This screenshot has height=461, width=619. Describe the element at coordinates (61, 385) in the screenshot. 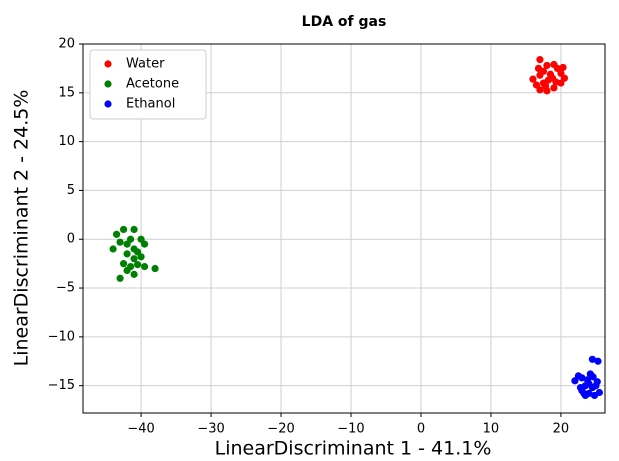

I see `y-tick-label: −15` at that location.